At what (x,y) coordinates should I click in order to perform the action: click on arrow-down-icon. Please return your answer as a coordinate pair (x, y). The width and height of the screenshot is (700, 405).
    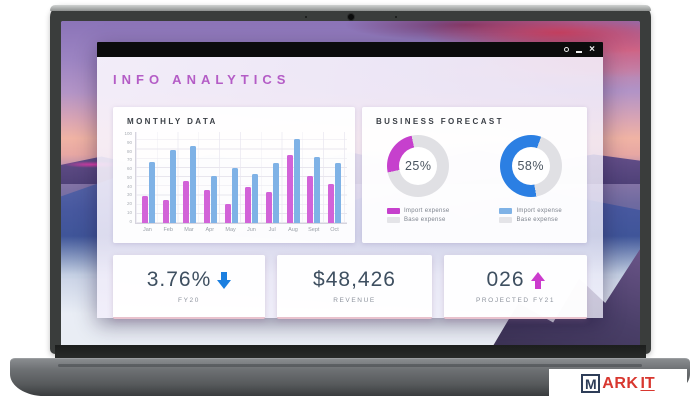
    Looking at the image, I should click on (224, 280).